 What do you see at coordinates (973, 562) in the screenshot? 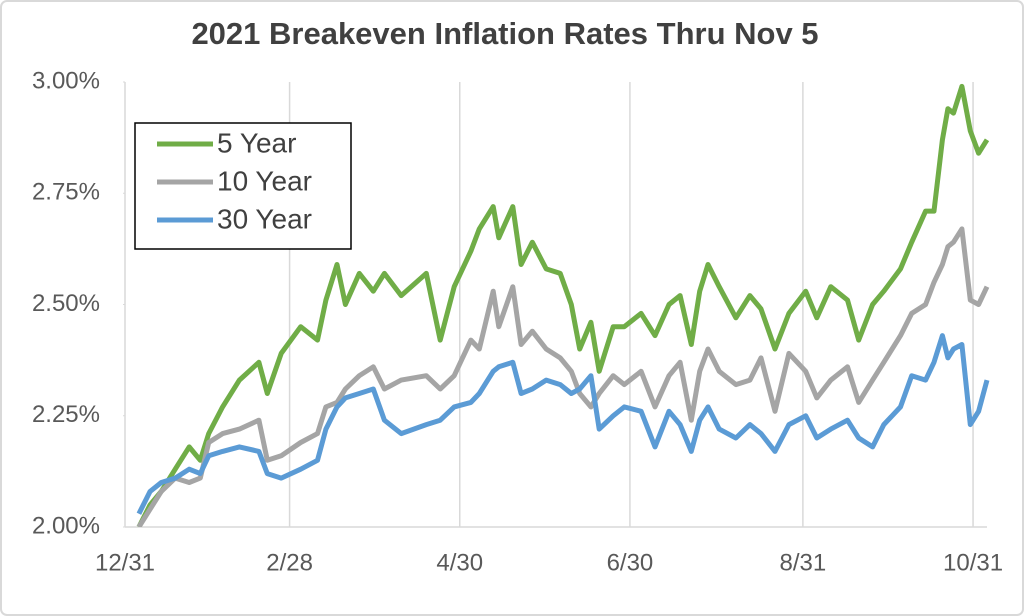
I see `x-tick-label: 10/31` at bounding box center [973, 562].